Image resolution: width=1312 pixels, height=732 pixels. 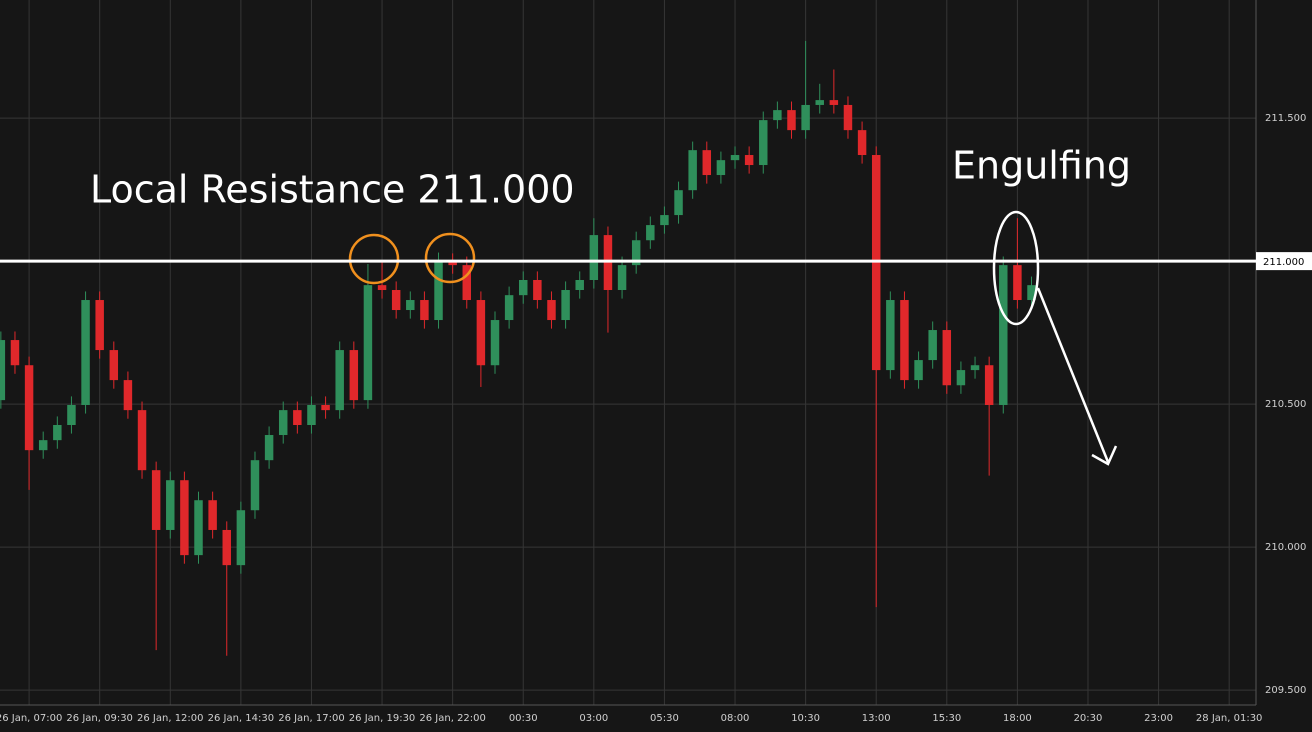 I want to click on y-tick-label: 211.500, so click(x=1285, y=118).